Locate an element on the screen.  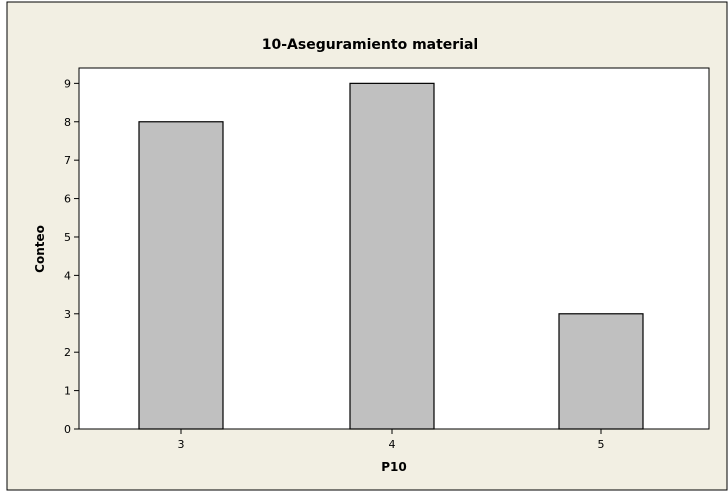
x-tick-label: 5 is located at coordinates (601, 444).